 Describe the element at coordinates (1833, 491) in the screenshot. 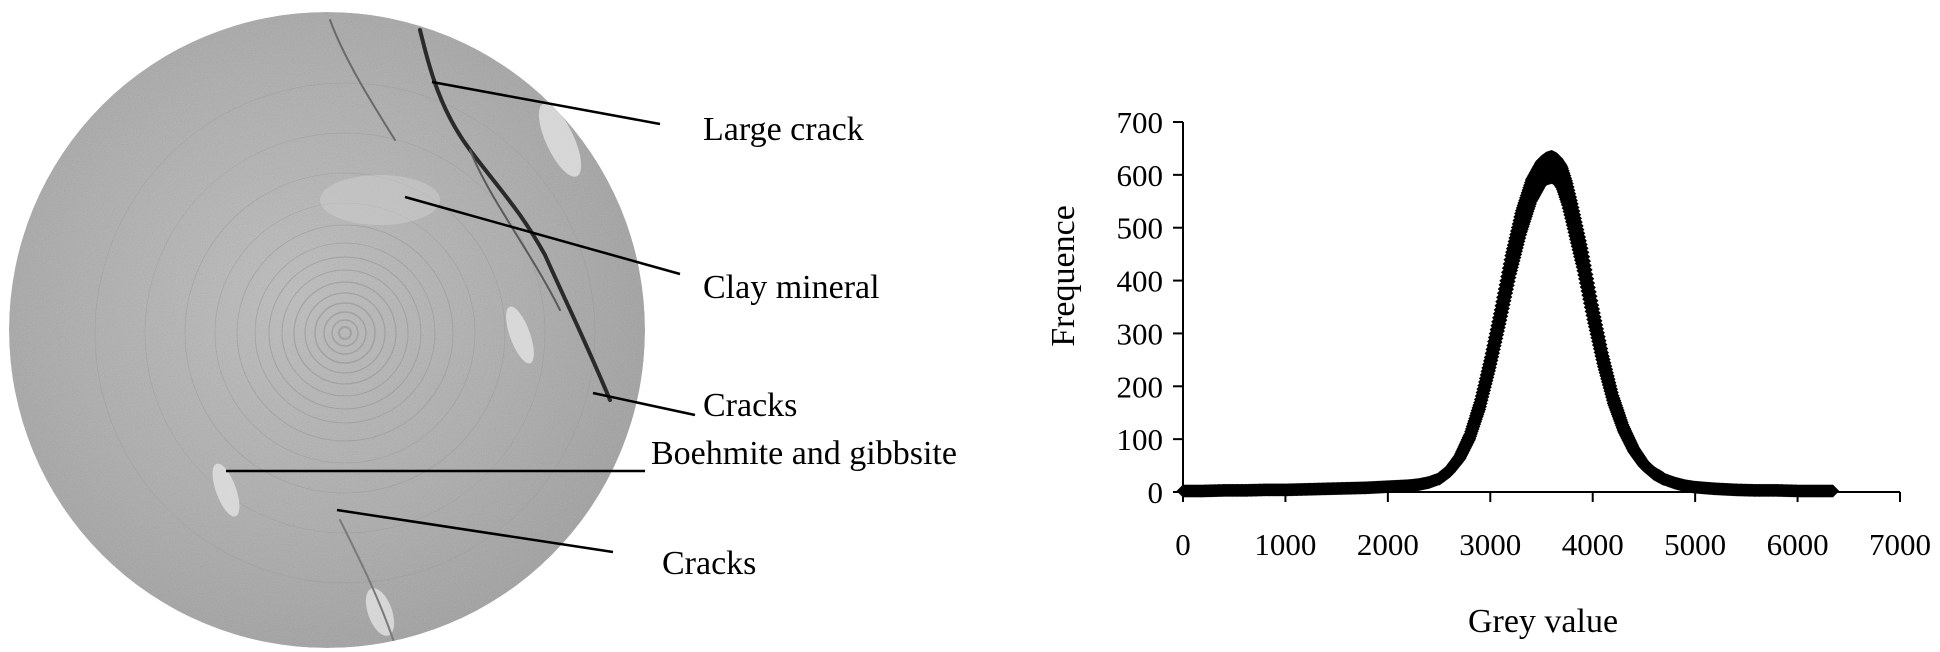

I see `data-point` at that location.